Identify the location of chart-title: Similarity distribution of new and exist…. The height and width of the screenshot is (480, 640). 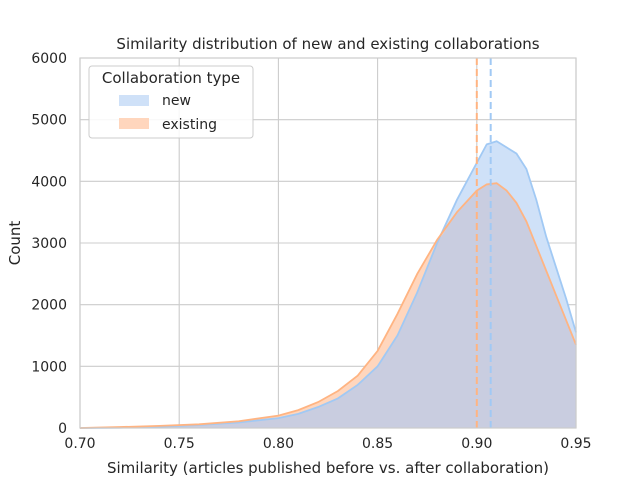
(327, 44).